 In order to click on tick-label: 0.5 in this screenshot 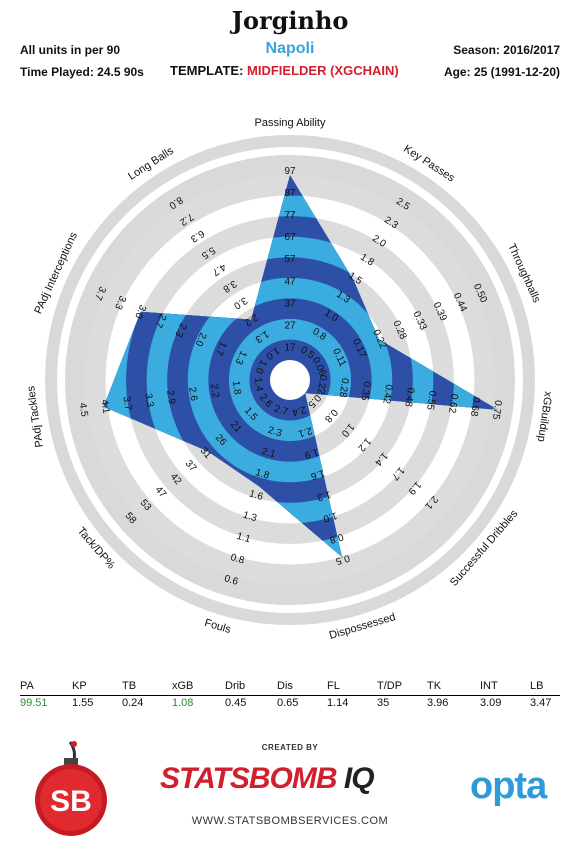, I will do `click(342, 559)`.